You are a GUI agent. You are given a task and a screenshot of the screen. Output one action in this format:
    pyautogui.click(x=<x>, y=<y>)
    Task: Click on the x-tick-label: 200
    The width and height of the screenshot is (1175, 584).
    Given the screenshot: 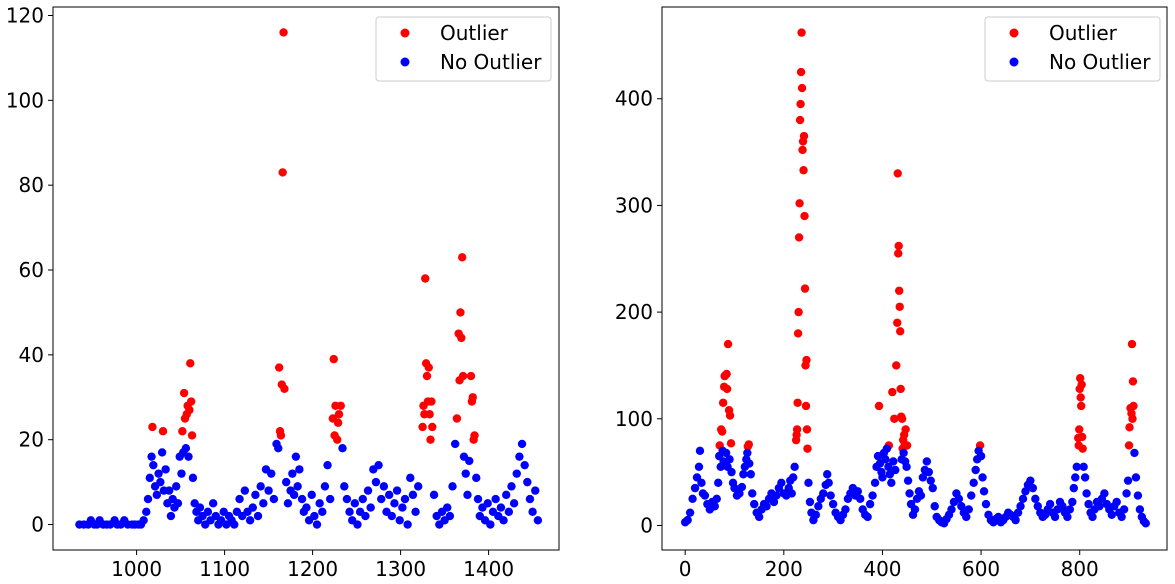 What is the action you would take?
    pyautogui.click(x=784, y=569)
    